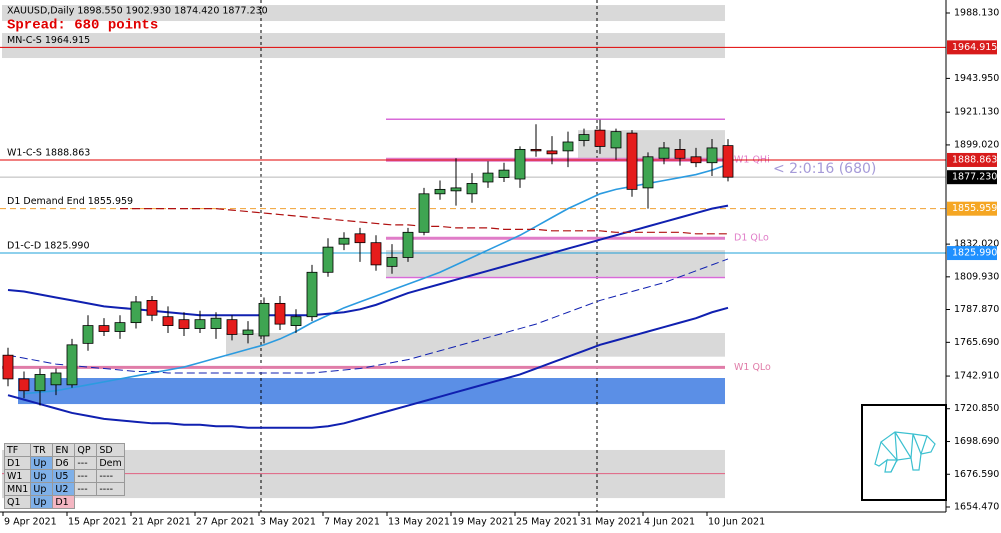  What do you see at coordinates (48, 246) in the screenshot?
I see `level-label: D1-C-D 1825.990` at bounding box center [48, 246].